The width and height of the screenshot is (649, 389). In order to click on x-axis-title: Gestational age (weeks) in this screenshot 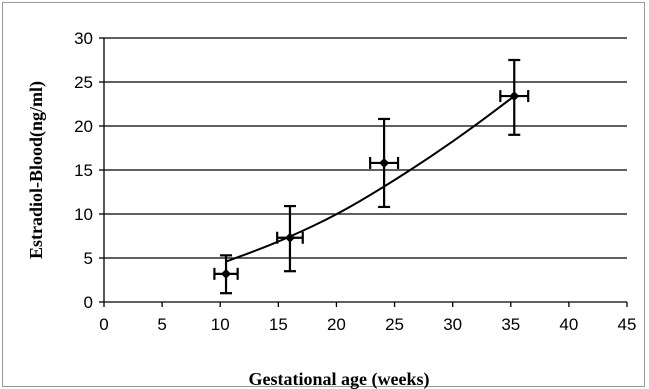, I will do `click(339, 379)`.